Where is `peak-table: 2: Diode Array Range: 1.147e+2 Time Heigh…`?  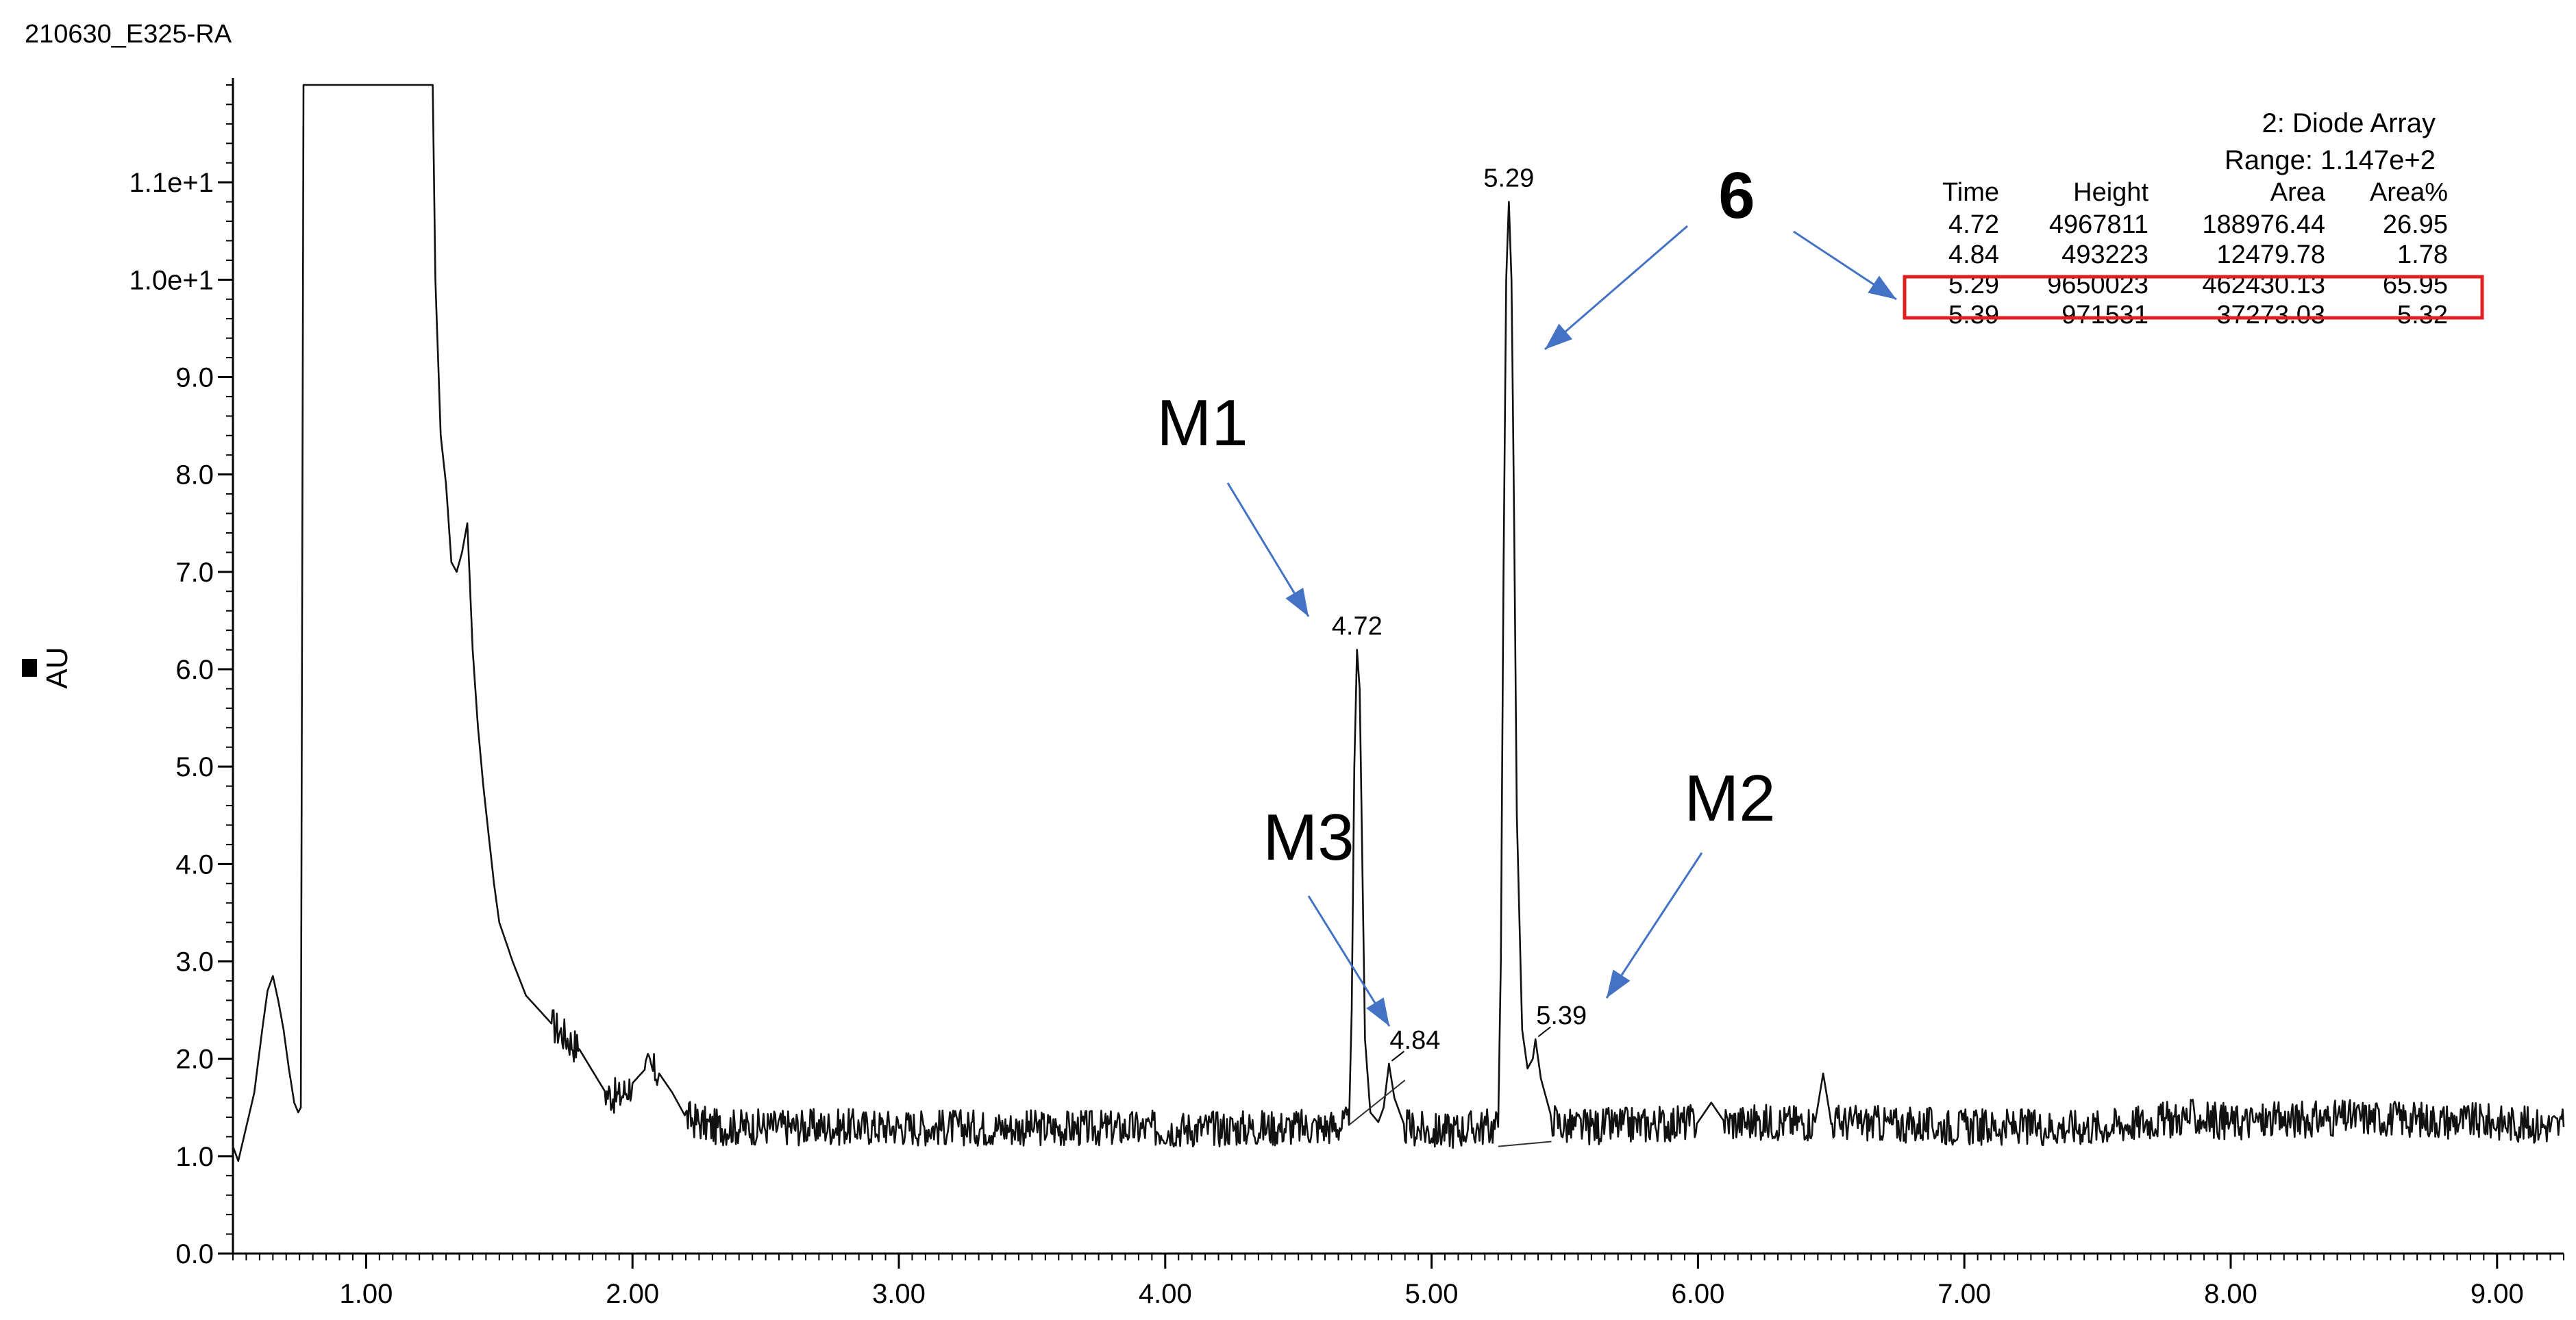 peak-table: 2: Diode Array Range: 1.147e+2 Time Heigh… is located at coordinates (2193, 219).